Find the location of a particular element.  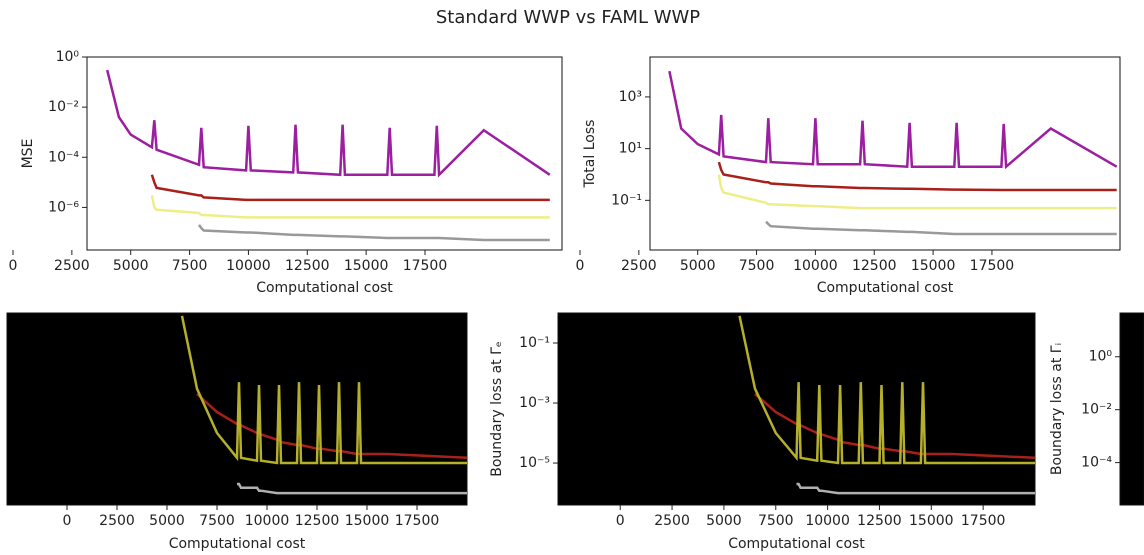

y-tick-label: 10¹ is located at coordinates (630, 149).